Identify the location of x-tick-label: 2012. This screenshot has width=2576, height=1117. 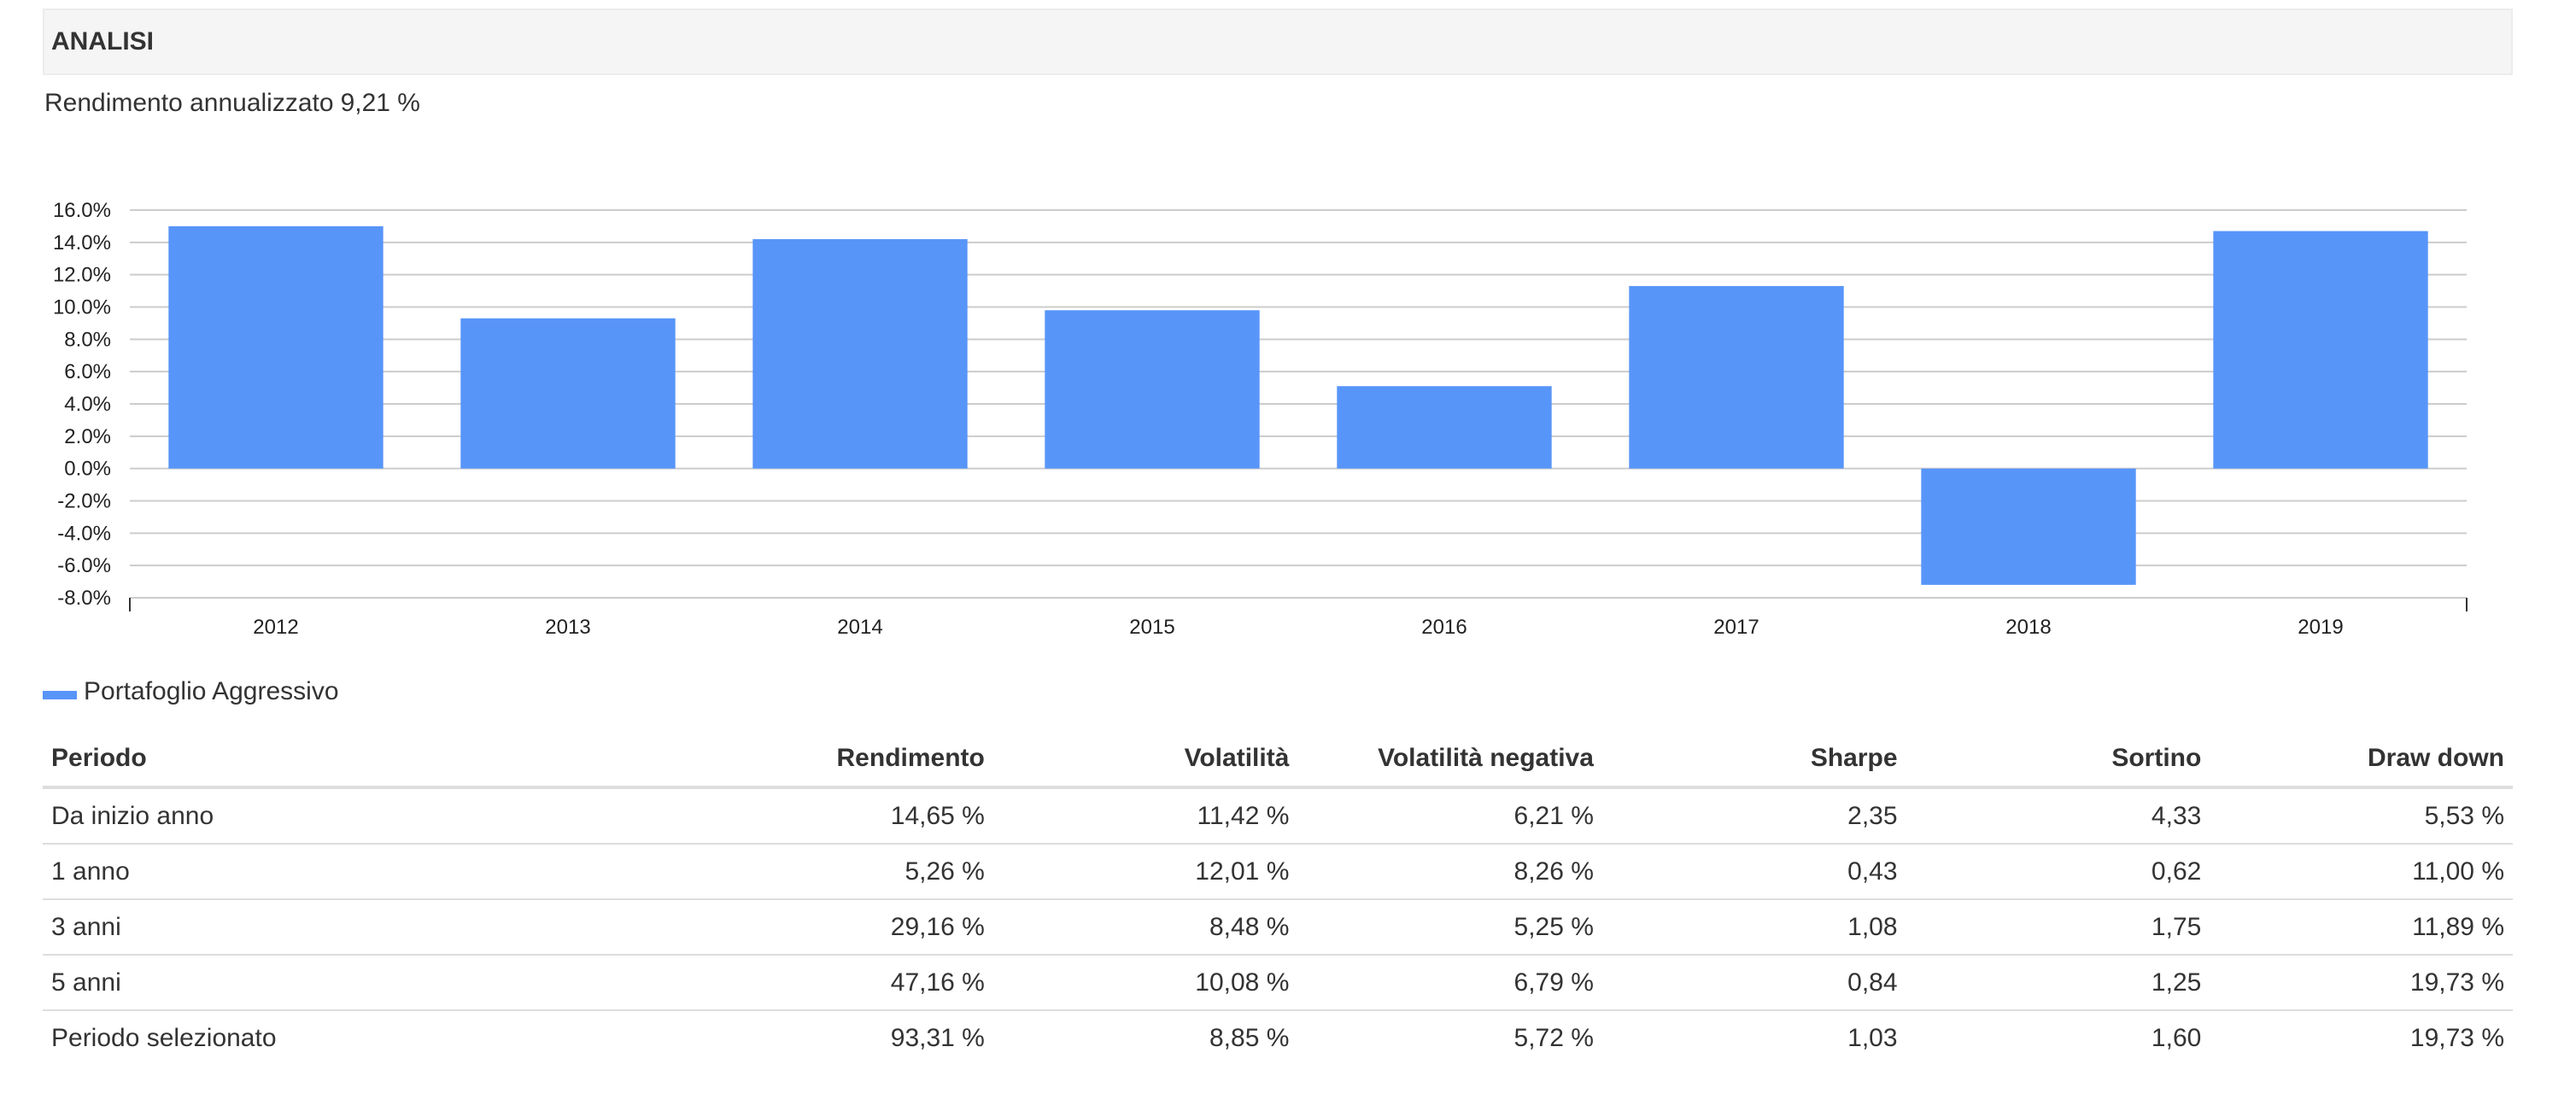
(275, 627).